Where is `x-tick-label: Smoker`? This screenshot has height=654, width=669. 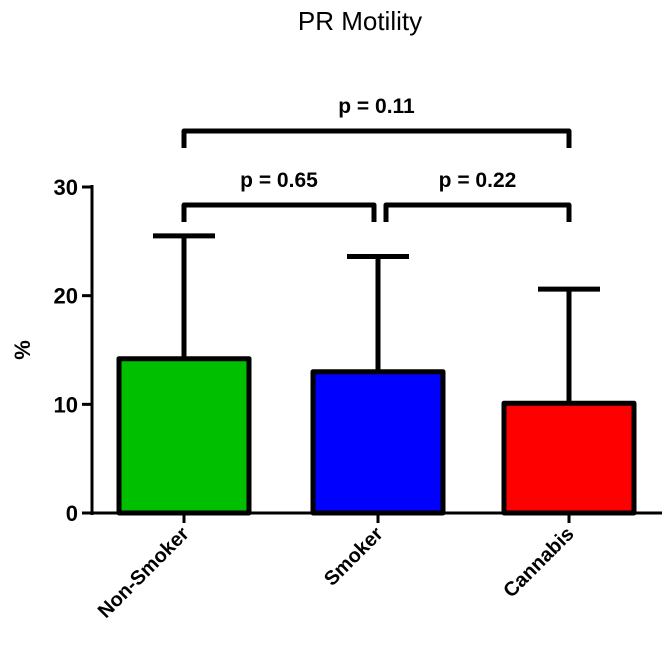
x-tick-label: Smoker is located at coordinates (354, 557).